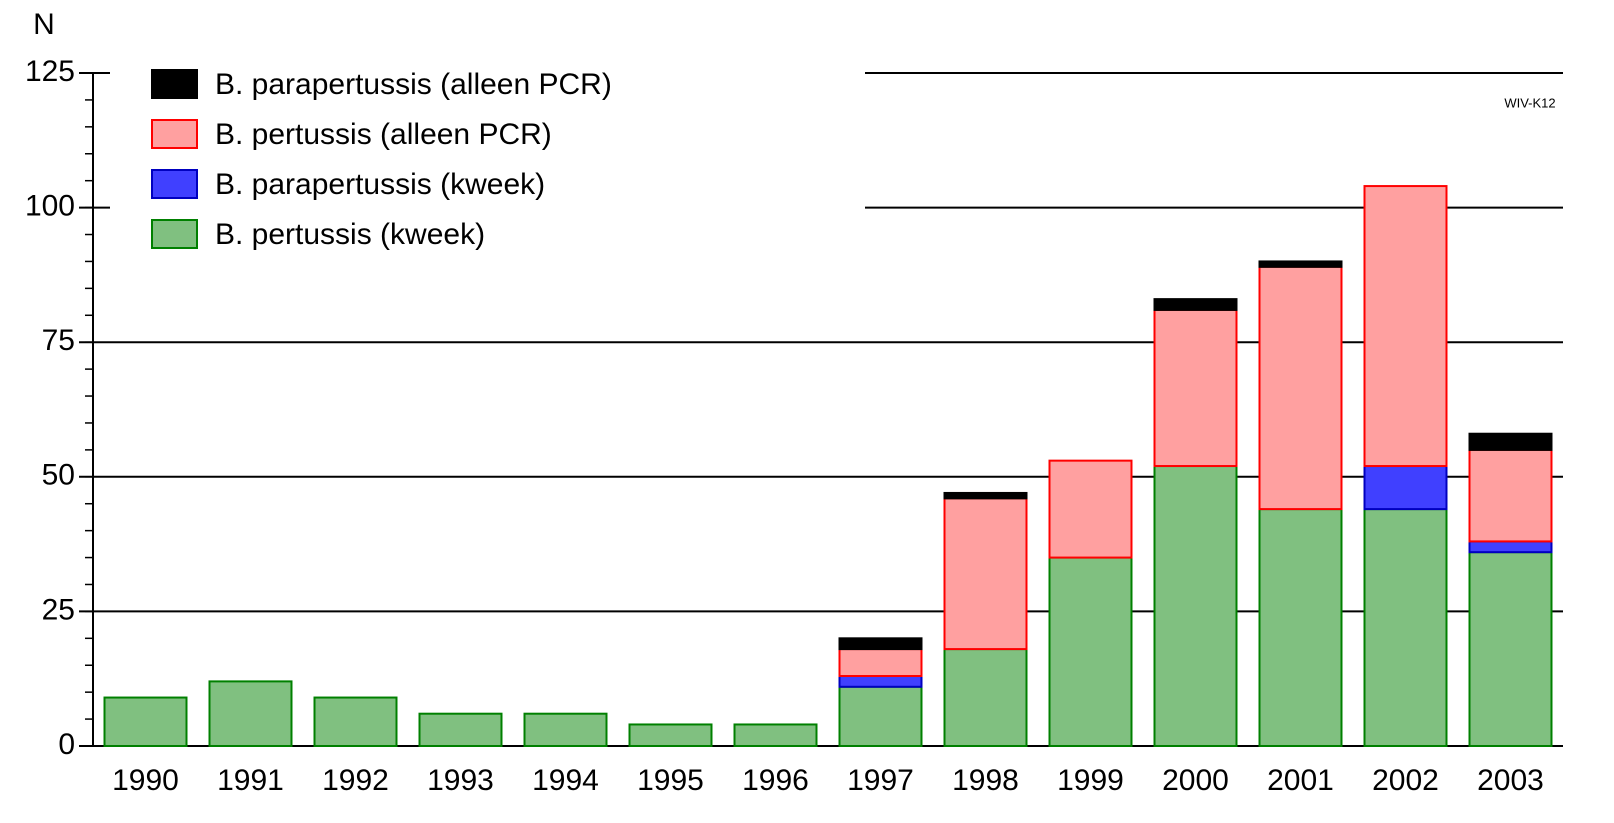  I want to click on x-tick-label: 1990, so click(145, 780).